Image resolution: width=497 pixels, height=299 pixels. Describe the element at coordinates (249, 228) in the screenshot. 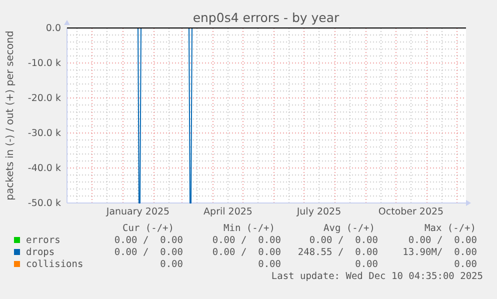

I see `text: Min (-/+)` at that location.